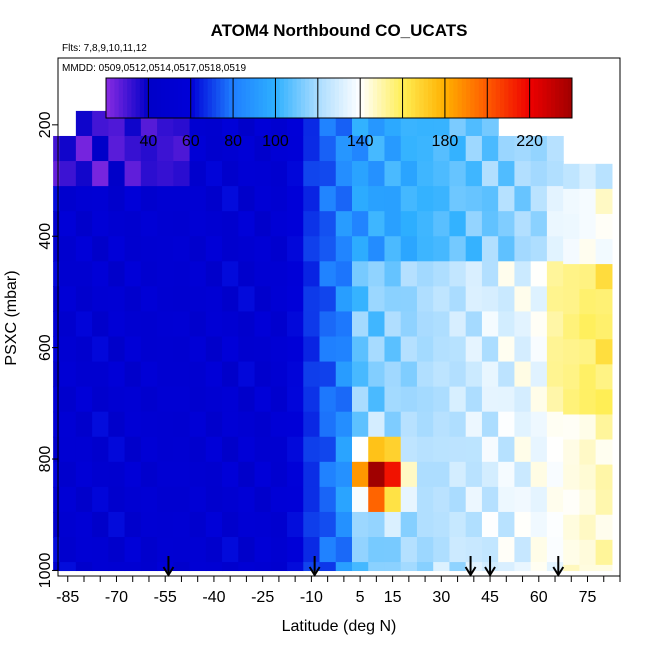 The height and width of the screenshot is (650, 650). What do you see at coordinates (558, 571) in the screenshot?
I see `arrow-head` at bounding box center [558, 571].